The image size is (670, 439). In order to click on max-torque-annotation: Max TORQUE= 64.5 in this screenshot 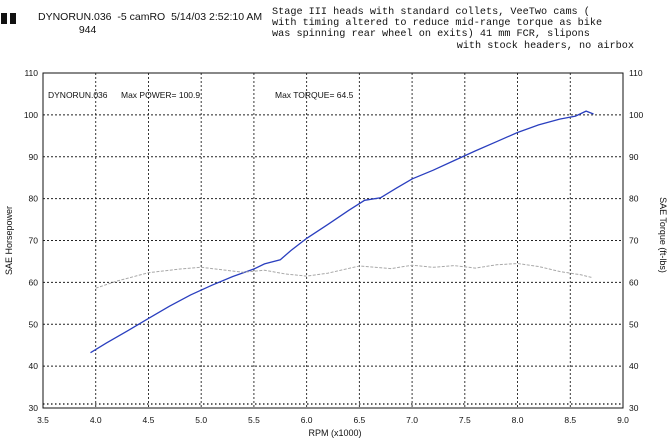, I will do `click(314, 95)`.